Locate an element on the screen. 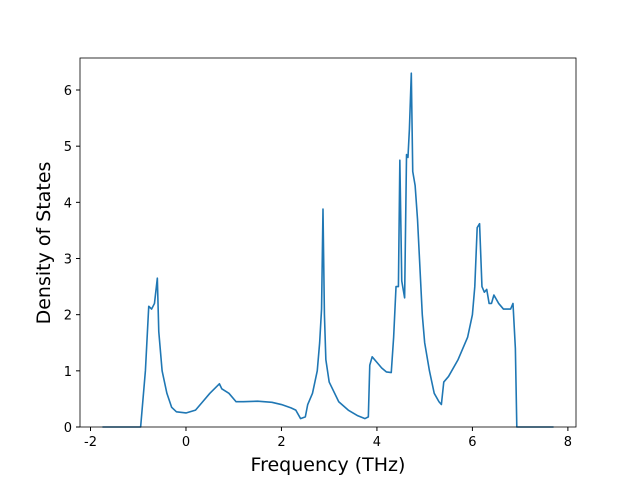 The width and height of the screenshot is (640, 484). x-tick-label: 0 is located at coordinates (186, 442).